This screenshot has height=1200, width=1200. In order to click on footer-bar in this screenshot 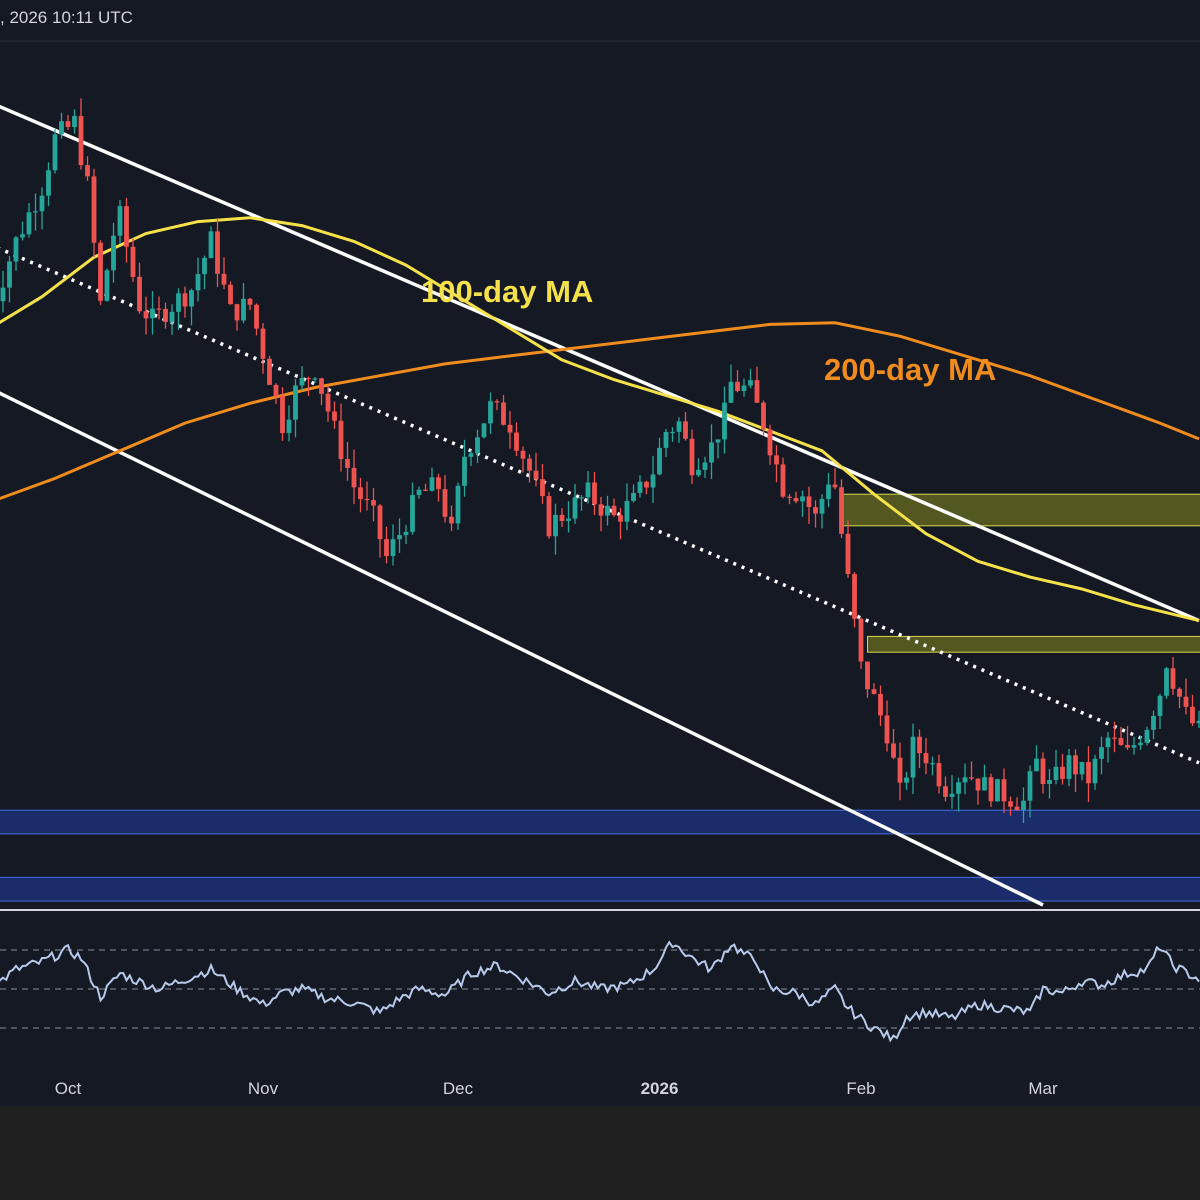, I will do `click(600, 1153)`.